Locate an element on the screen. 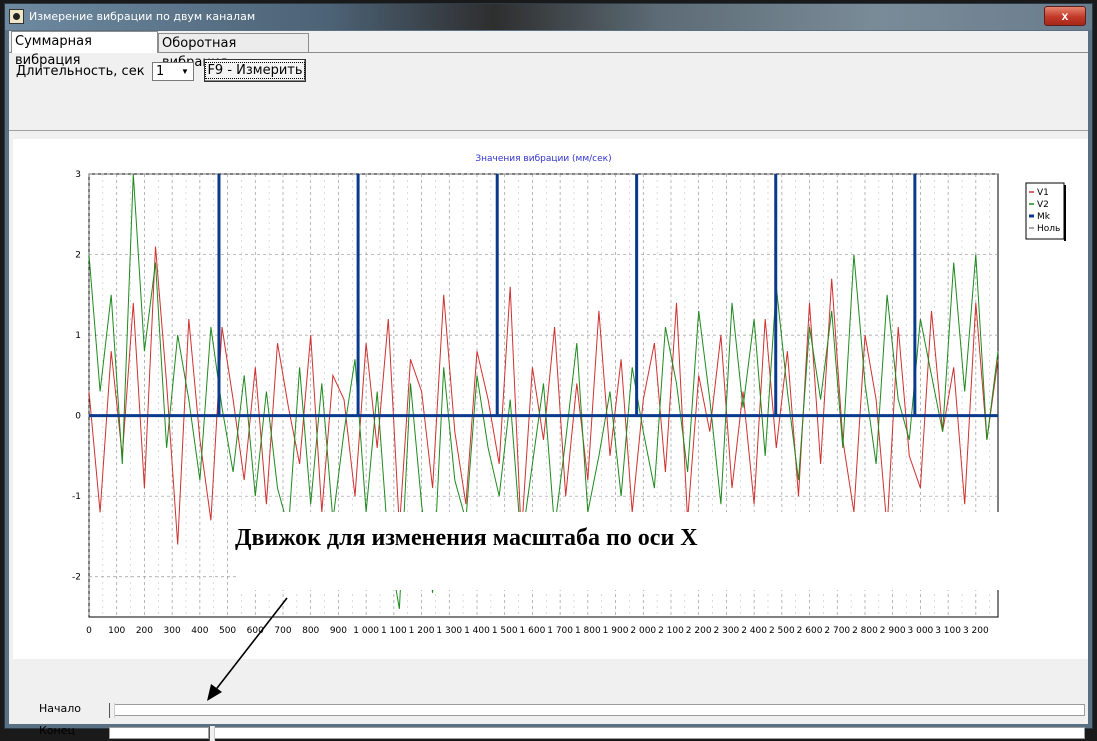 This screenshot has width=1097, height=741. title-bar: Измерение вибрации по двум каналам x is located at coordinates (548, 17).